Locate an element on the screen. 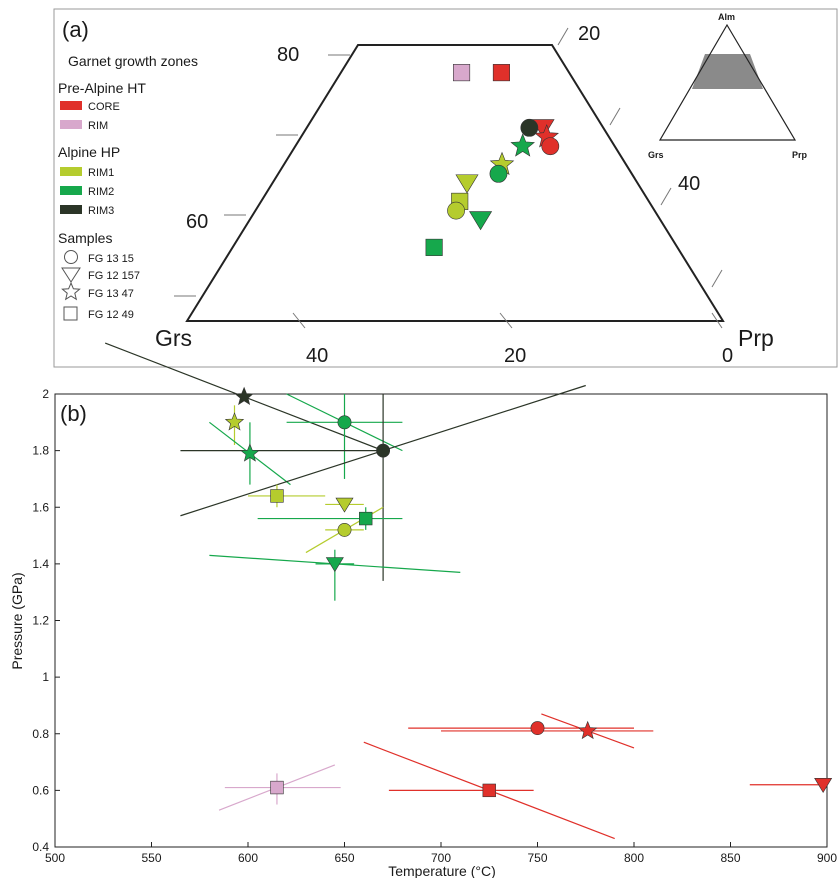 Image resolution: width=840 pixels, height=878 pixels. pt-point-rim1-triangle is located at coordinates (344, 505).